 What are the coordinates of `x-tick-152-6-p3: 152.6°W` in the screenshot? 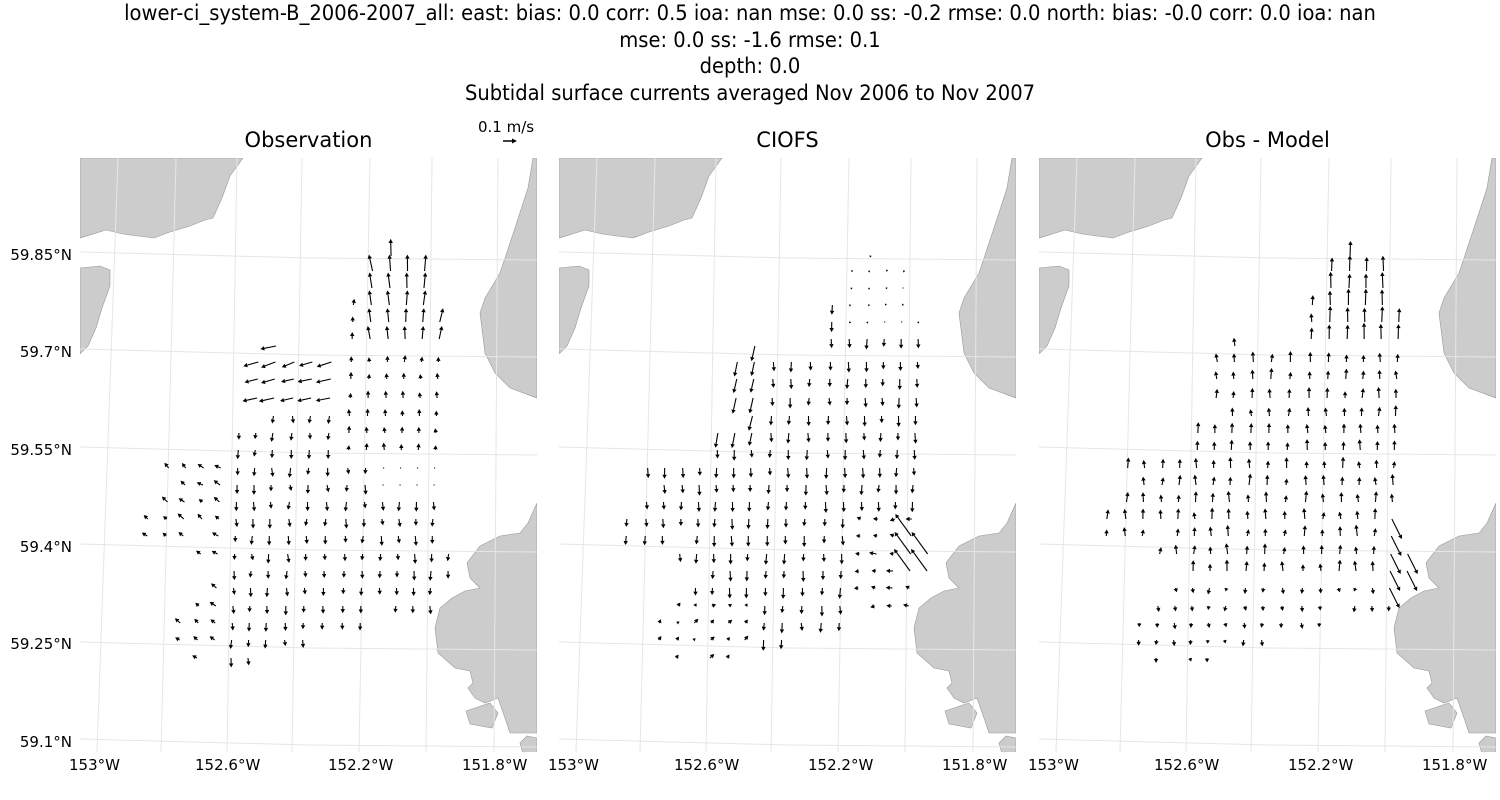 It's located at (1187, 765).